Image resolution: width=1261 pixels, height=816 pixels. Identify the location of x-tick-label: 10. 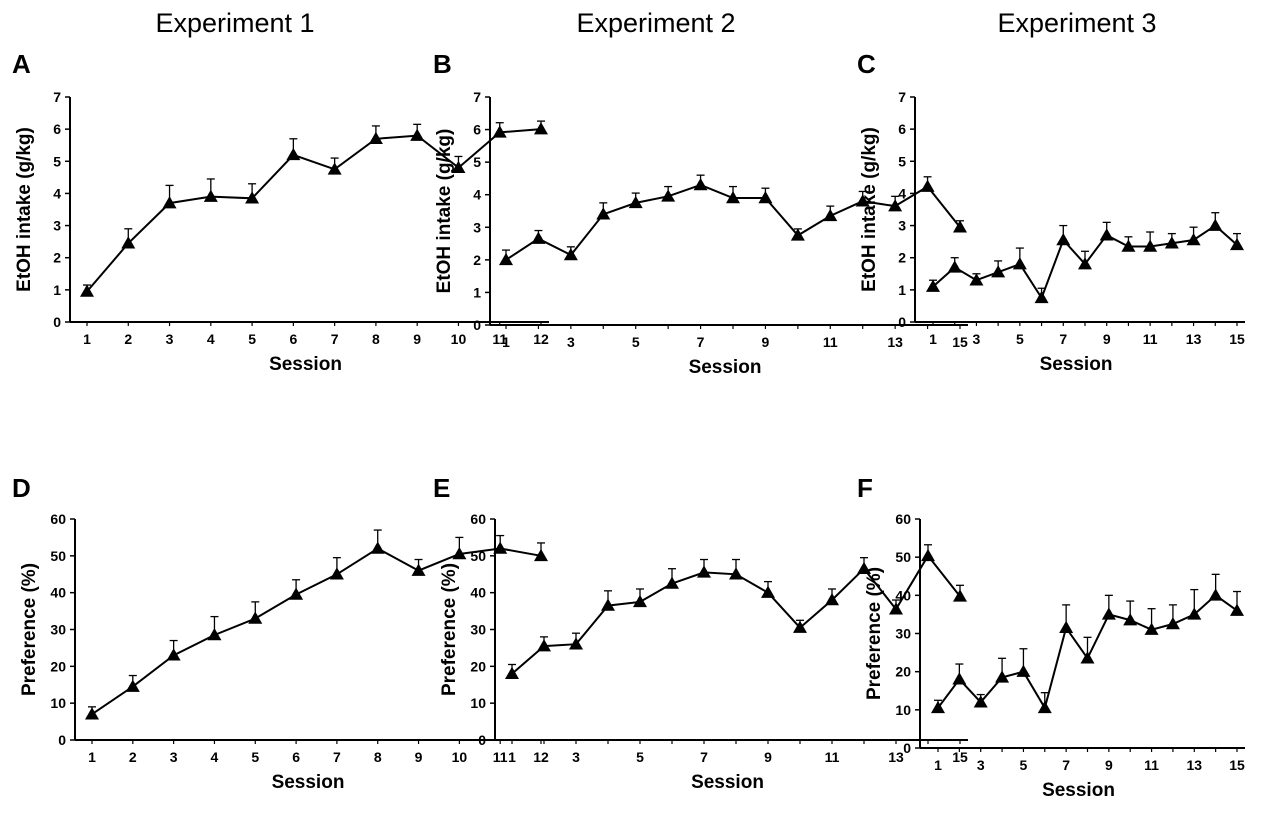
(460, 757).